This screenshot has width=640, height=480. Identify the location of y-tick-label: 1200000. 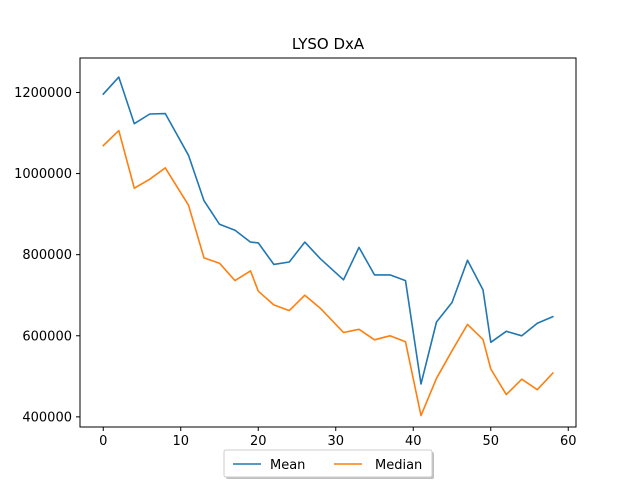
(43, 93).